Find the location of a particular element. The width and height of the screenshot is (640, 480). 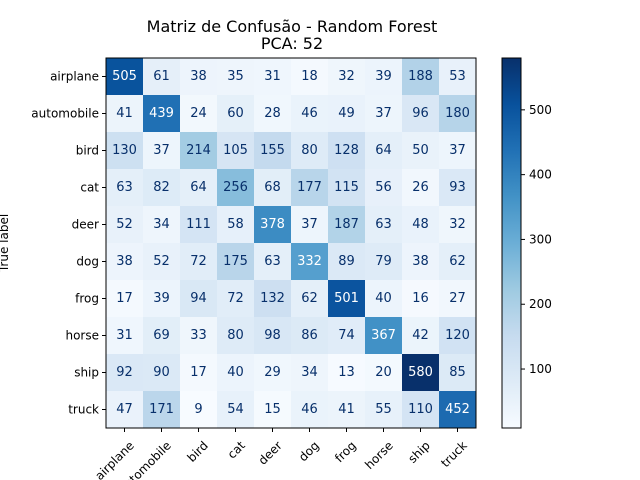

colorbar-tick-label: 100 is located at coordinates (540, 369).